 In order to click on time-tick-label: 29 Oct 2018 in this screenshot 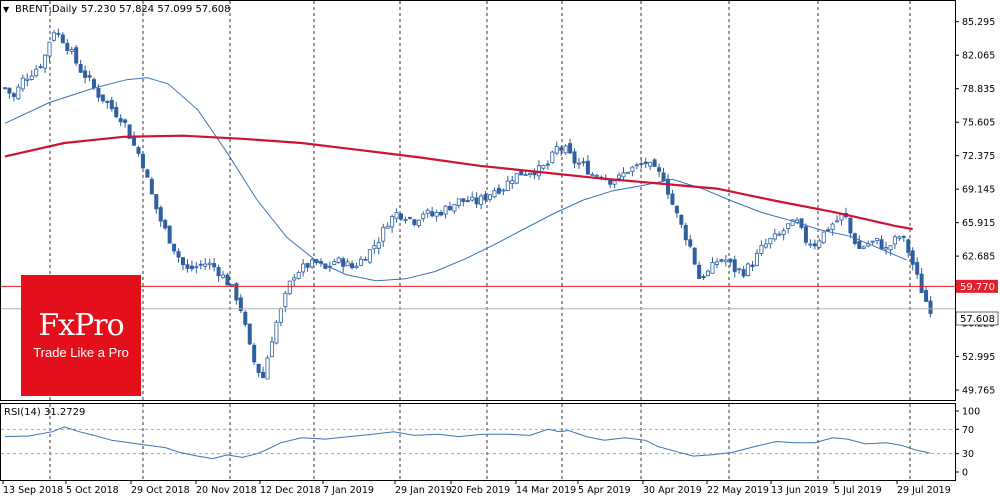, I will do `click(160, 490)`.